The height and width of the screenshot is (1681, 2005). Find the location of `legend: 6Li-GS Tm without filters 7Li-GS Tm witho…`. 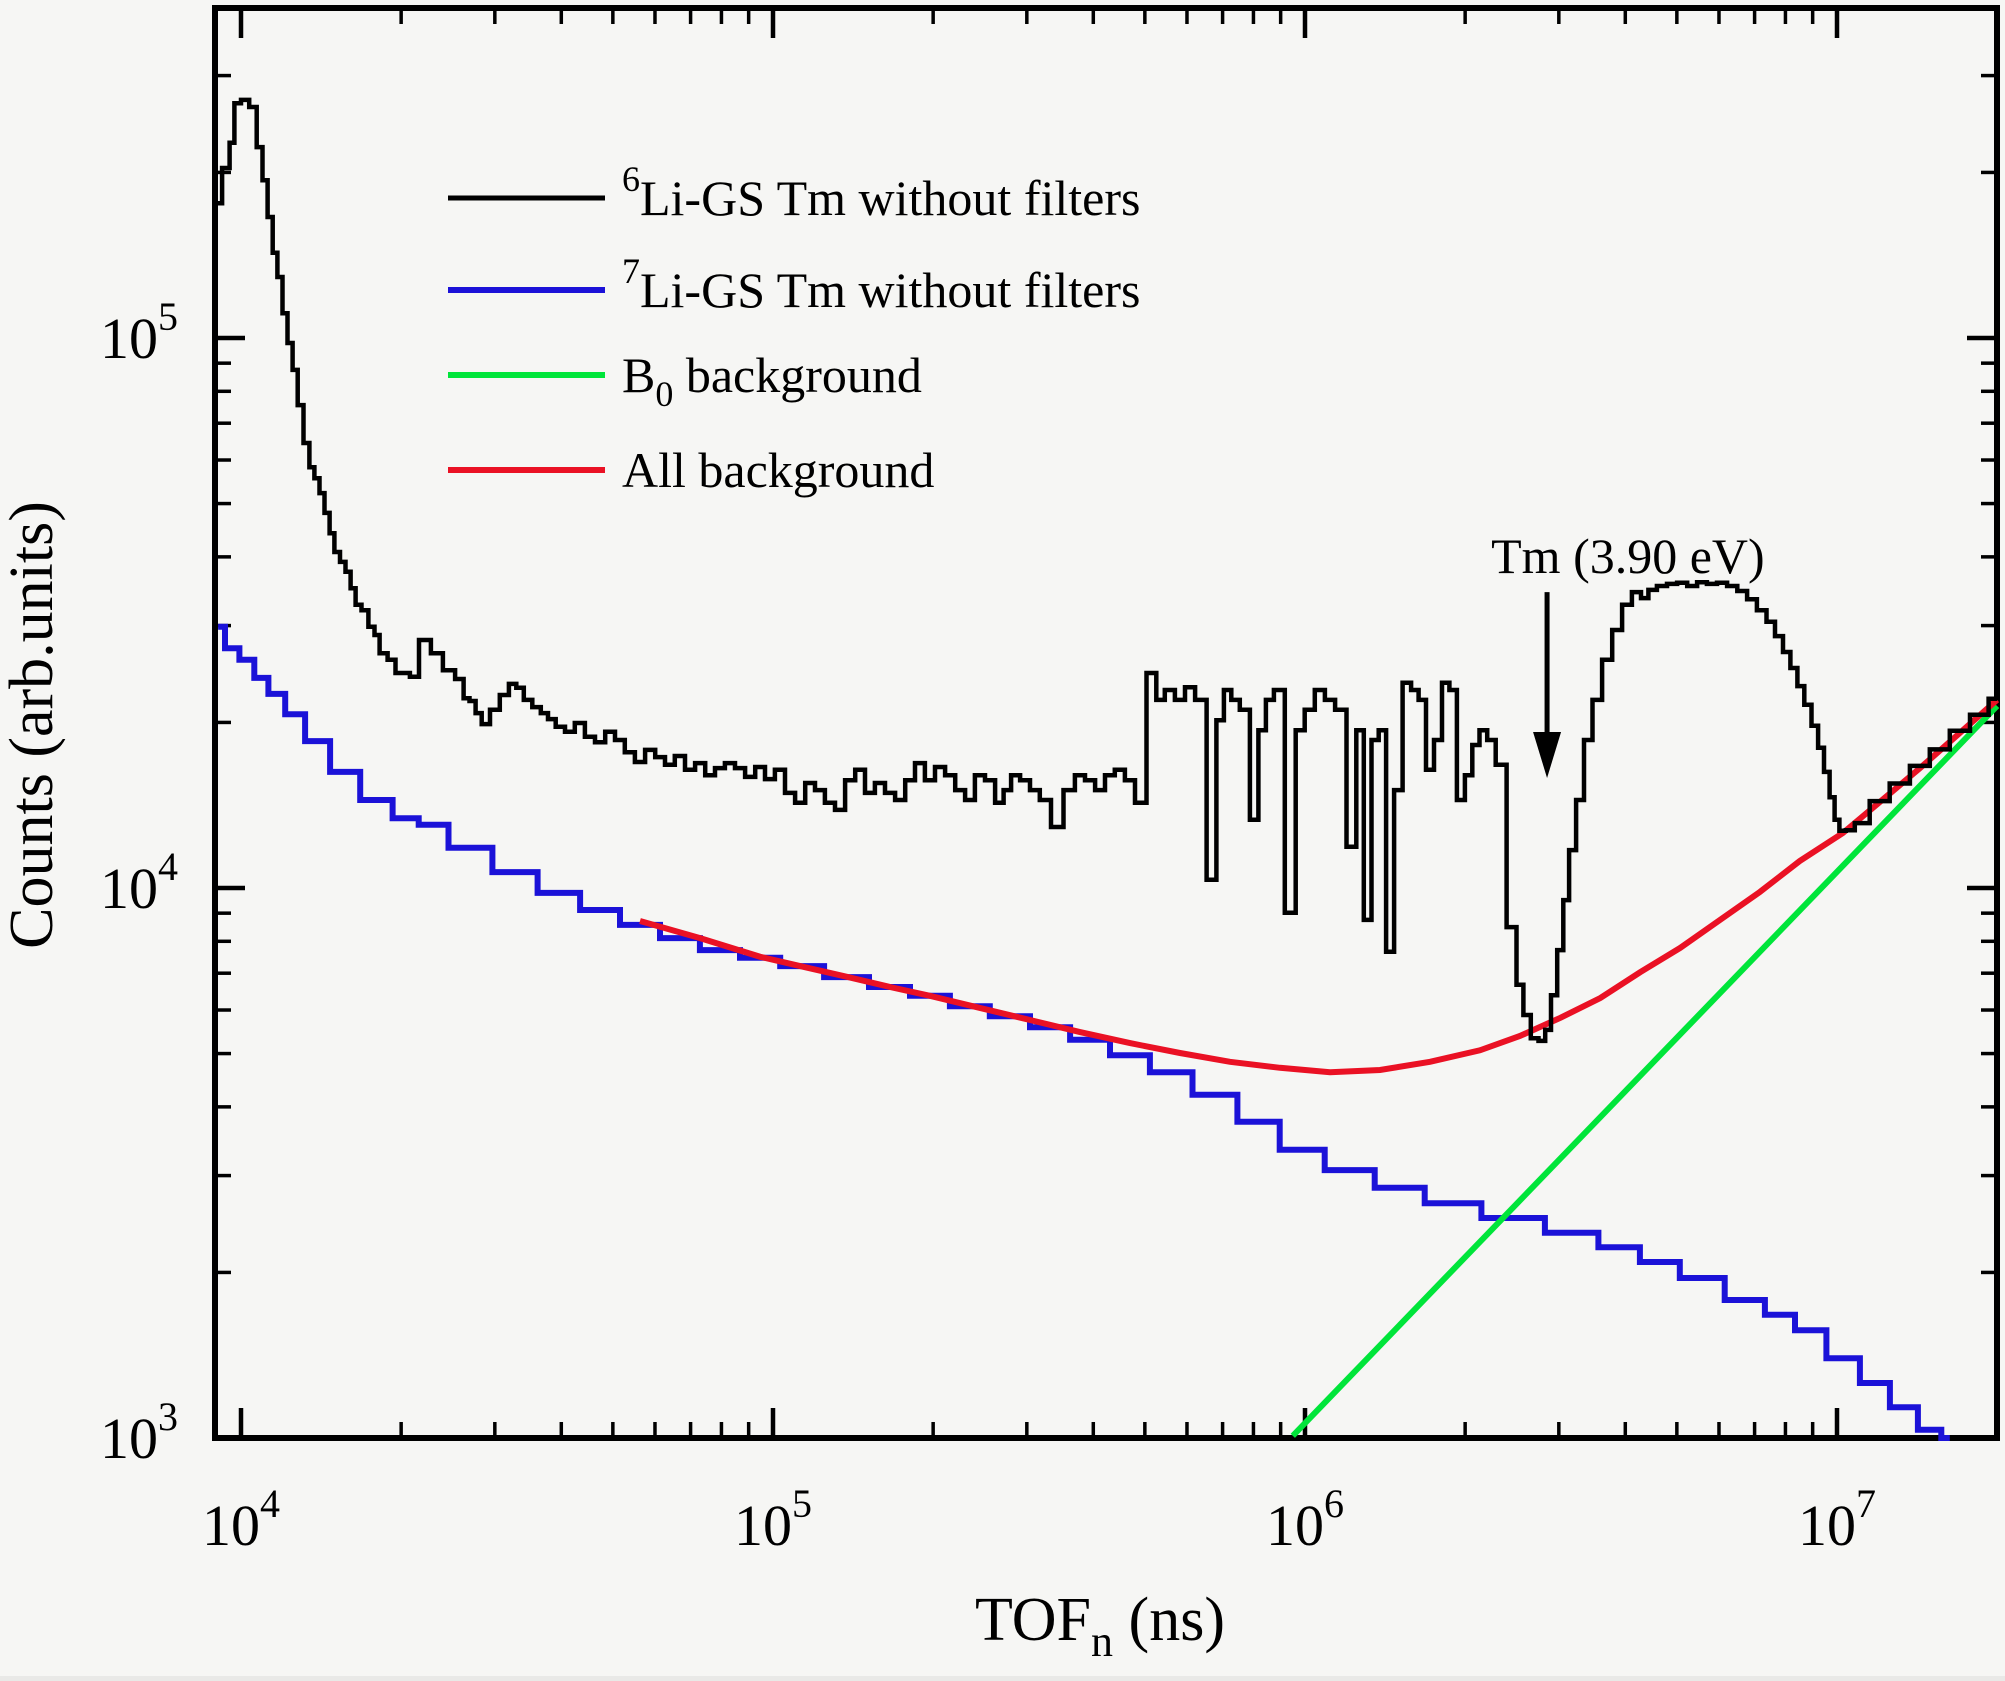

legend: 6Li-GS Tm without filters 7Li-GS Tm witho… is located at coordinates (794, 328).